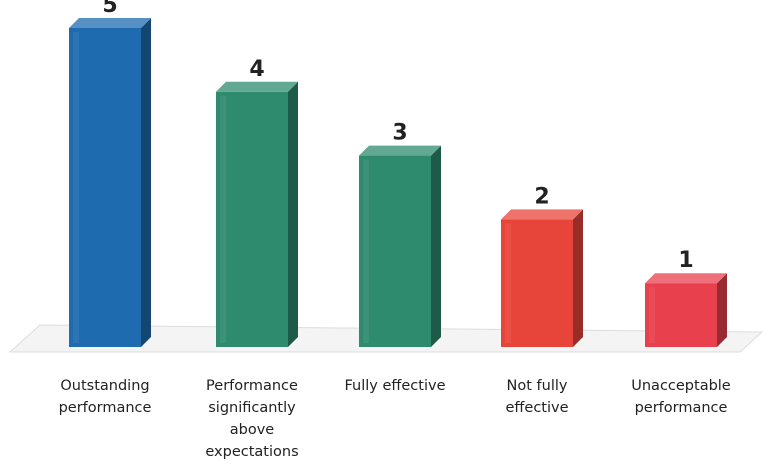 This screenshot has width=768, height=474. Describe the element at coordinates (252, 408) in the screenshot. I see `category-label-line: significantly` at that location.